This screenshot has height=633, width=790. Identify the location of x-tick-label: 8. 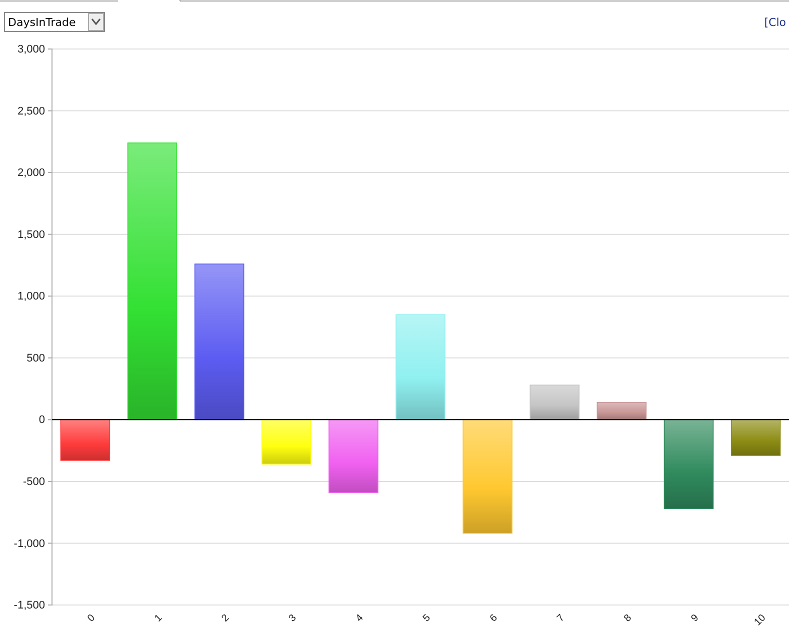
(628, 618).